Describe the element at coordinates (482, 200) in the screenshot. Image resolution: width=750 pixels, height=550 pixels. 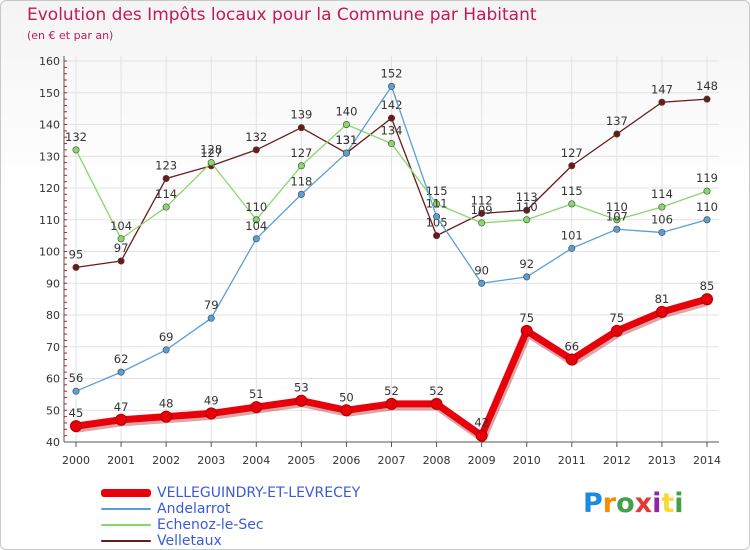
I see `data-label: 112` at that location.